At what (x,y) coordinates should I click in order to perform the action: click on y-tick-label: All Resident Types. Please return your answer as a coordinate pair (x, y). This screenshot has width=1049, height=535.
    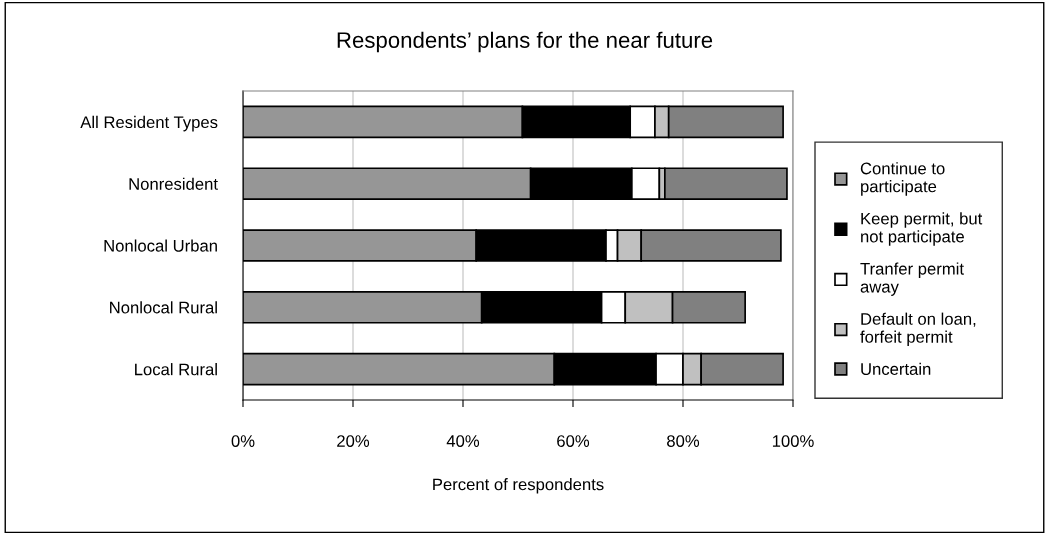
    Looking at the image, I should click on (149, 123).